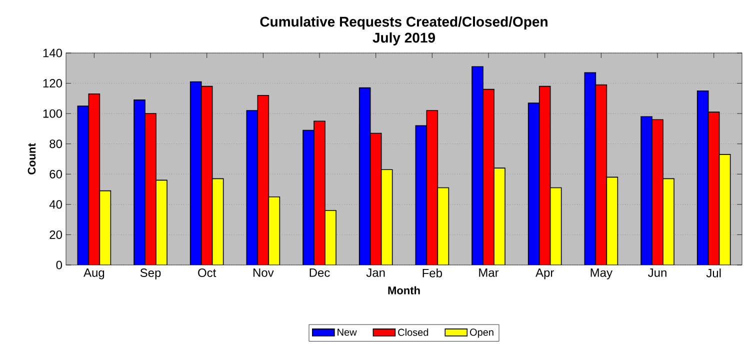 The image size is (752, 361). Describe the element at coordinates (404, 290) in the screenshot. I see `x-axis-title: Month` at that location.